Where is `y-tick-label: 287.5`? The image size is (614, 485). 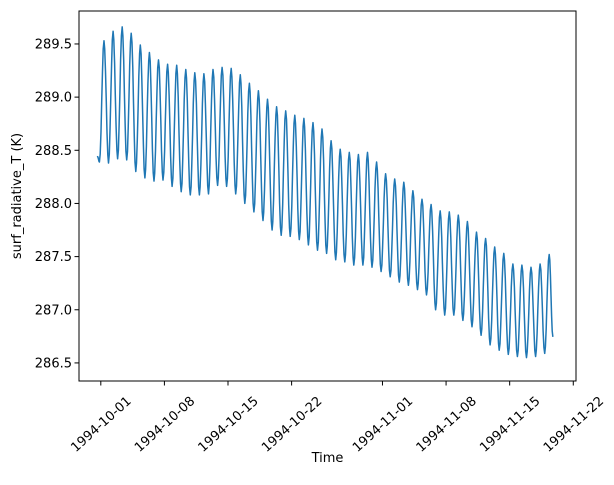
y-tick-label: 287.5 is located at coordinates (53, 257).